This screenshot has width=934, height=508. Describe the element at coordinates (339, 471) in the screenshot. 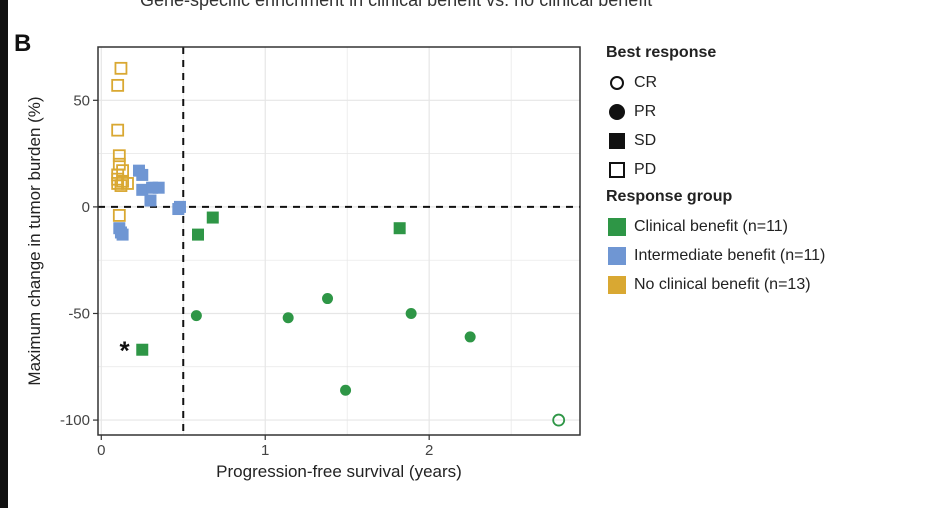

I see `x-axis-title: Progression-free survival (years)` at that location.